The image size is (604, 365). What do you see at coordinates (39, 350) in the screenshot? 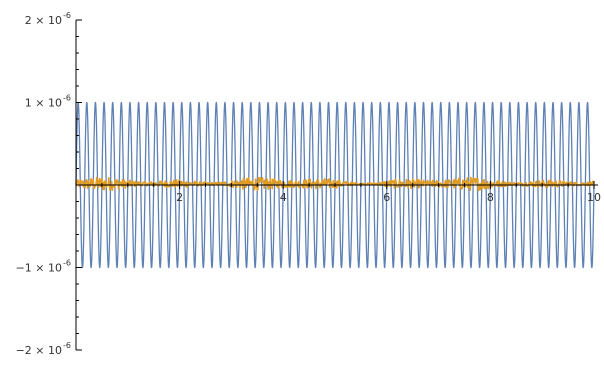
I see `y-tick-label: −2 × 10` at bounding box center [39, 350].